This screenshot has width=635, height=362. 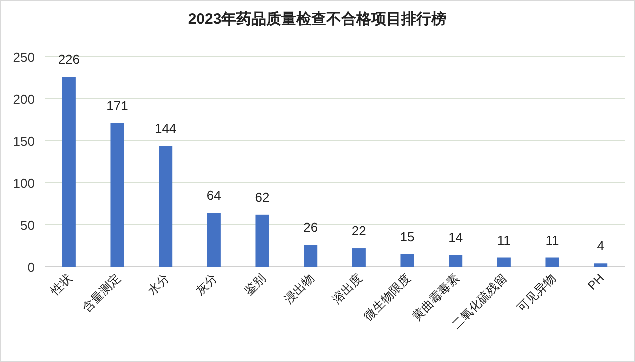 I want to click on data-label: 226, so click(x=69, y=60).